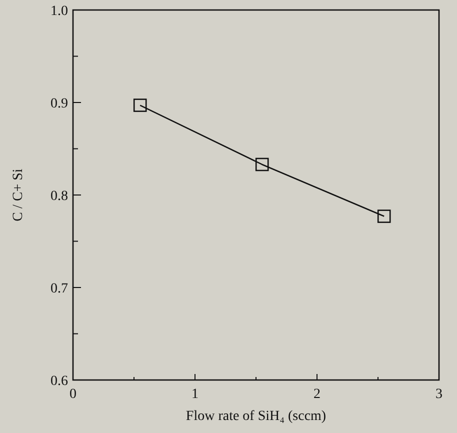  Describe the element at coordinates (317, 394) in the screenshot. I see `x-tick-label: 2` at that location.